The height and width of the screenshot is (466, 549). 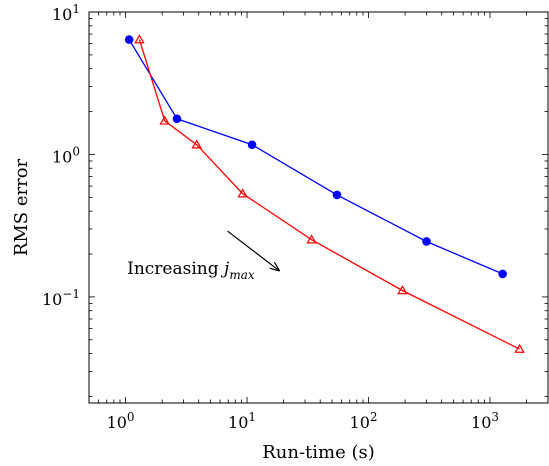 I want to click on x-tick-label: 10², so click(x=364, y=421).